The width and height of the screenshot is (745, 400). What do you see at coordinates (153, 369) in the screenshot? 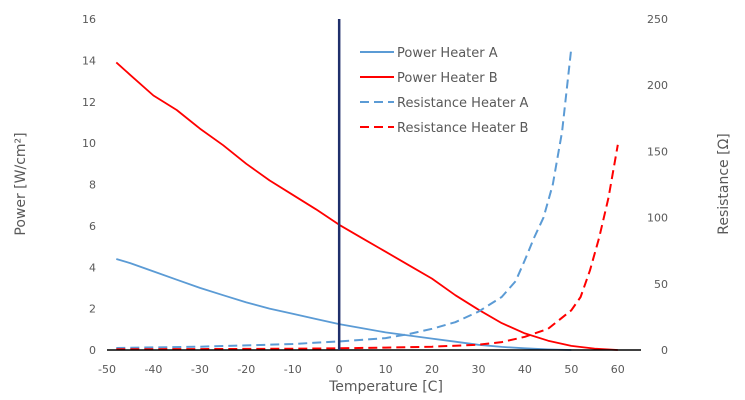
I see `x-tick-label: -40` at bounding box center [153, 369].